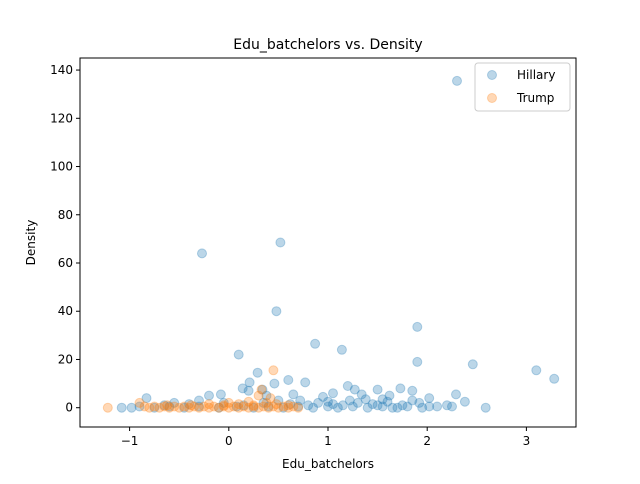 The width and height of the screenshot is (640, 484). What do you see at coordinates (65, 215) in the screenshot?
I see `y-tick-label: 80` at bounding box center [65, 215].